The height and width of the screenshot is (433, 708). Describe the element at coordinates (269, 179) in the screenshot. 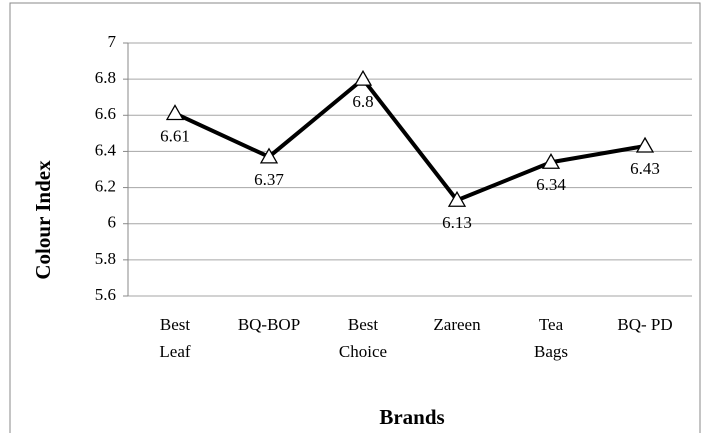

I see `data-label: 6.37` at that location.